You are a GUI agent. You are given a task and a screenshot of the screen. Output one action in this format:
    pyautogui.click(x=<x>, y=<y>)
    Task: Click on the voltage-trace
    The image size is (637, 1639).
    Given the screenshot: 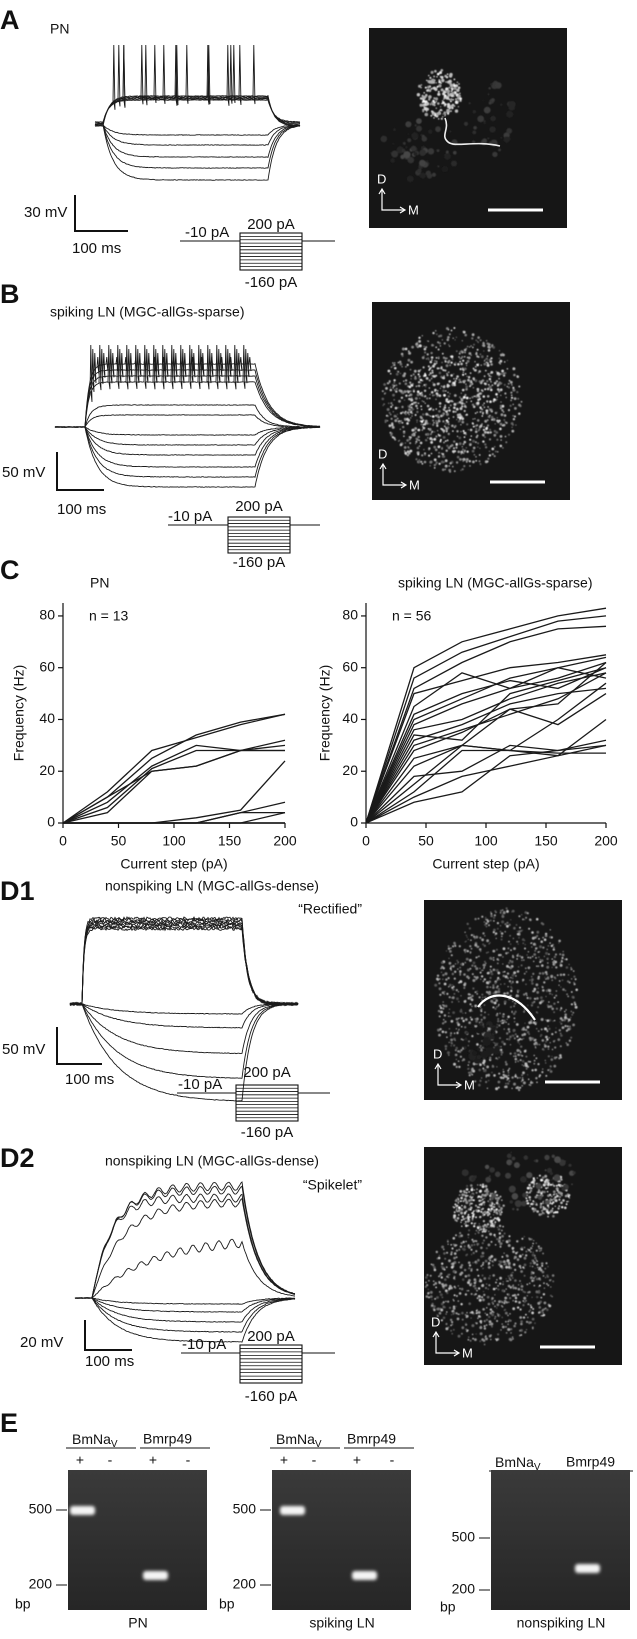 What is the action you would take?
    pyautogui.click(x=185, y=1240)
    